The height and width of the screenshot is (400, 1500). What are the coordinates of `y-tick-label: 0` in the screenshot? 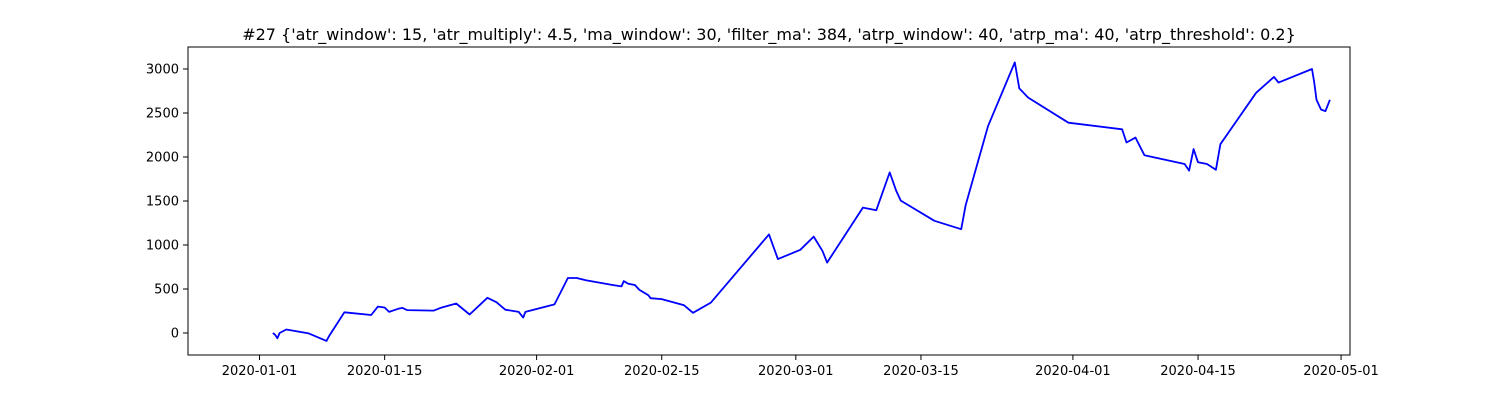 It's located at (175, 334).